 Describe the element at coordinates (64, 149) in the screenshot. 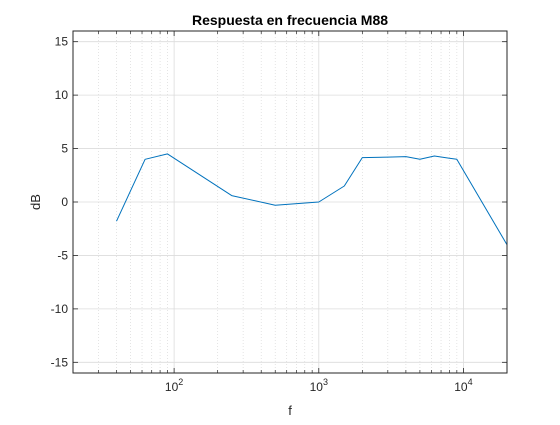

I see `y-tick-label: 5` at that location.